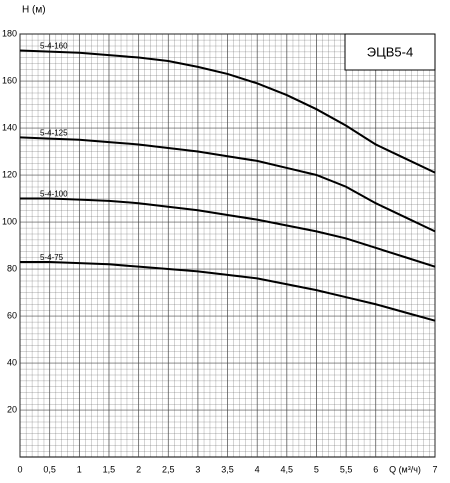  Describe the element at coordinates (12, 315) in the screenshot. I see `y-tick-label: 60` at that location.